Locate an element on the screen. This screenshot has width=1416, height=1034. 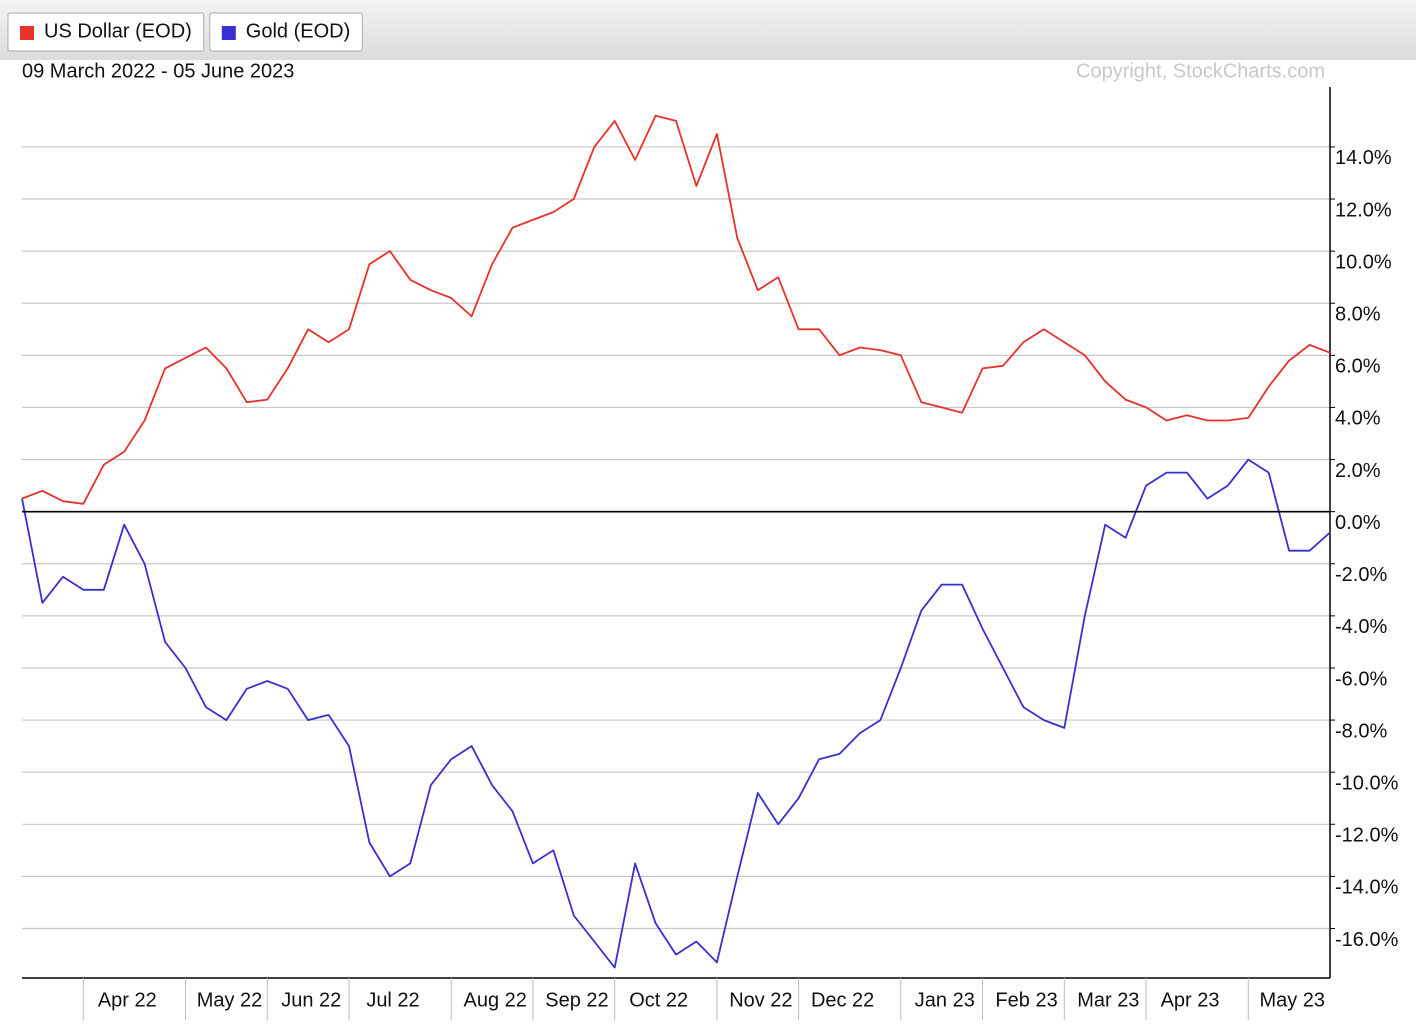
x-tick-label: Jan 23 is located at coordinates (945, 1000).